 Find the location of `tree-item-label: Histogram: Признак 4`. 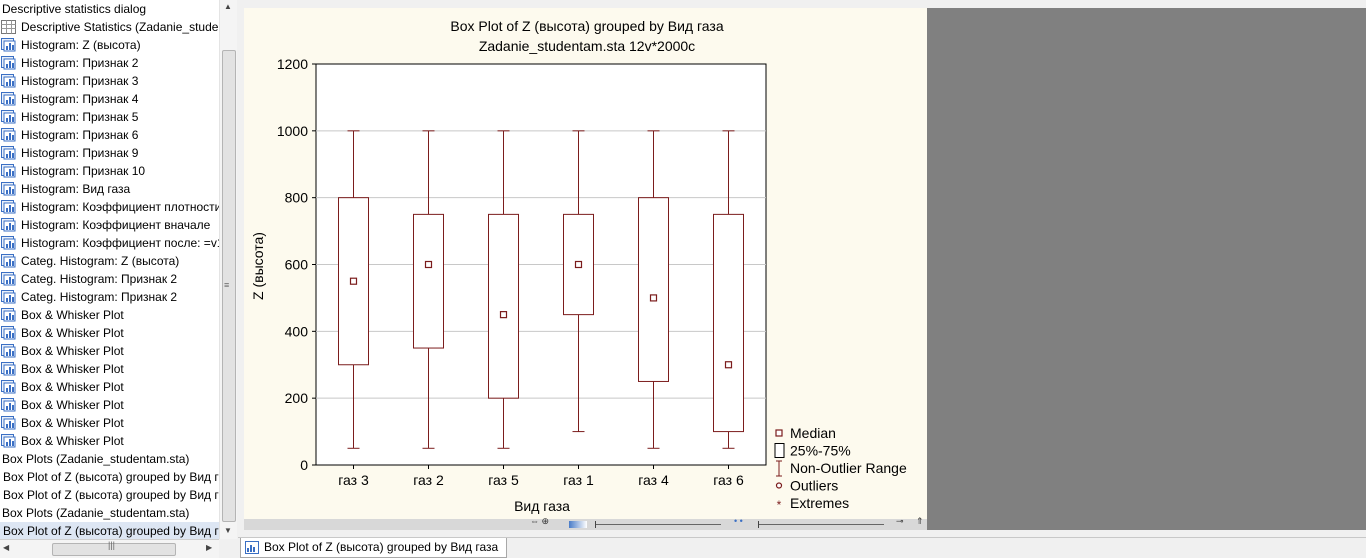

tree-item-label: Histogram: Признак 4 is located at coordinates (80, 99).